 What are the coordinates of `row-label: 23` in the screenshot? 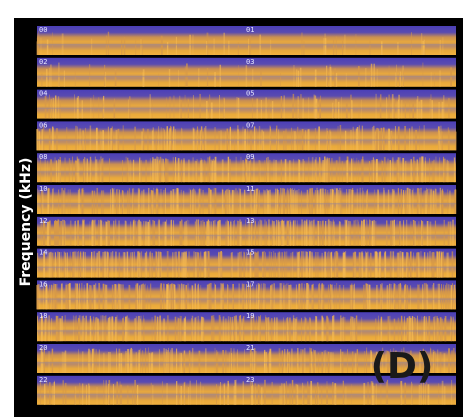 It's located at (250, 380).